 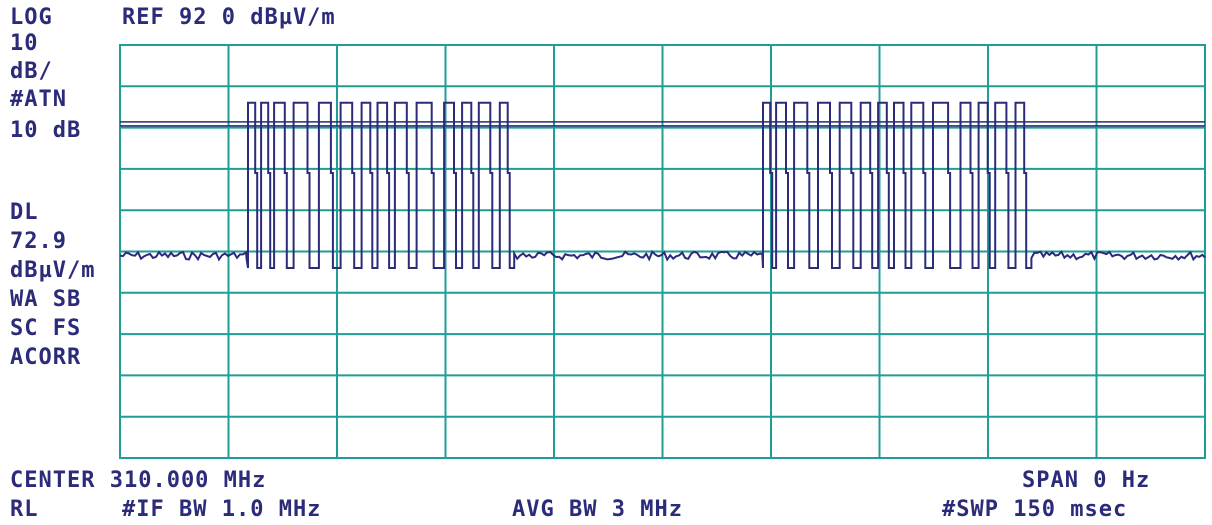 What do you see at coordinates (24, 509) in the screenshot?
I see `rl-label: RL` at bounding box center [24, 509].